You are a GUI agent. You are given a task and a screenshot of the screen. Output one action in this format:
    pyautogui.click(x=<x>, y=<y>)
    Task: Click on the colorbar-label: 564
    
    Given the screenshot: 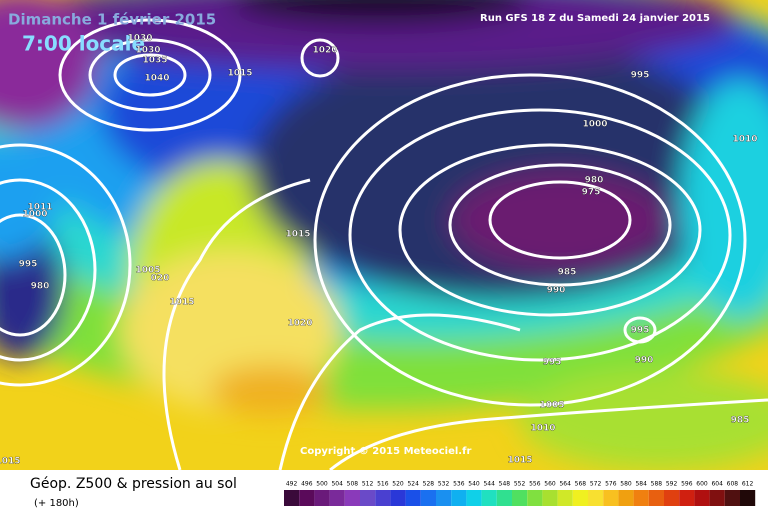 What is the action you would take?
    pyautogui.click(x=565, y=484)
    